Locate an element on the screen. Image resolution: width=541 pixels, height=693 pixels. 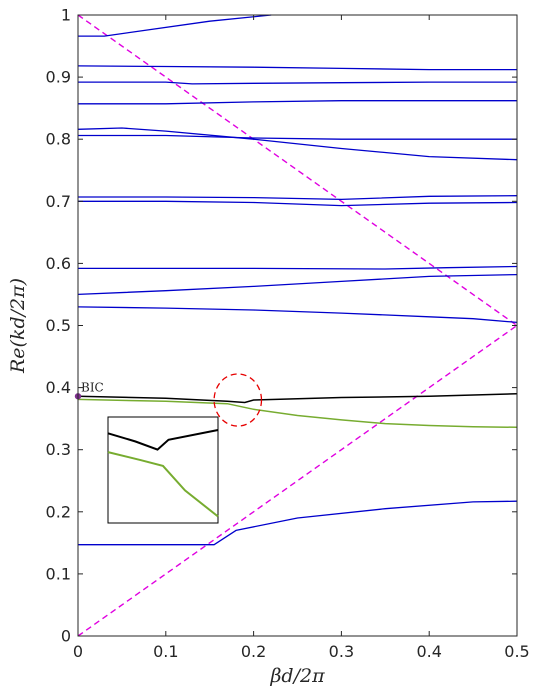
y-tick-label: 0.1 is located at coordinates (58, 573).